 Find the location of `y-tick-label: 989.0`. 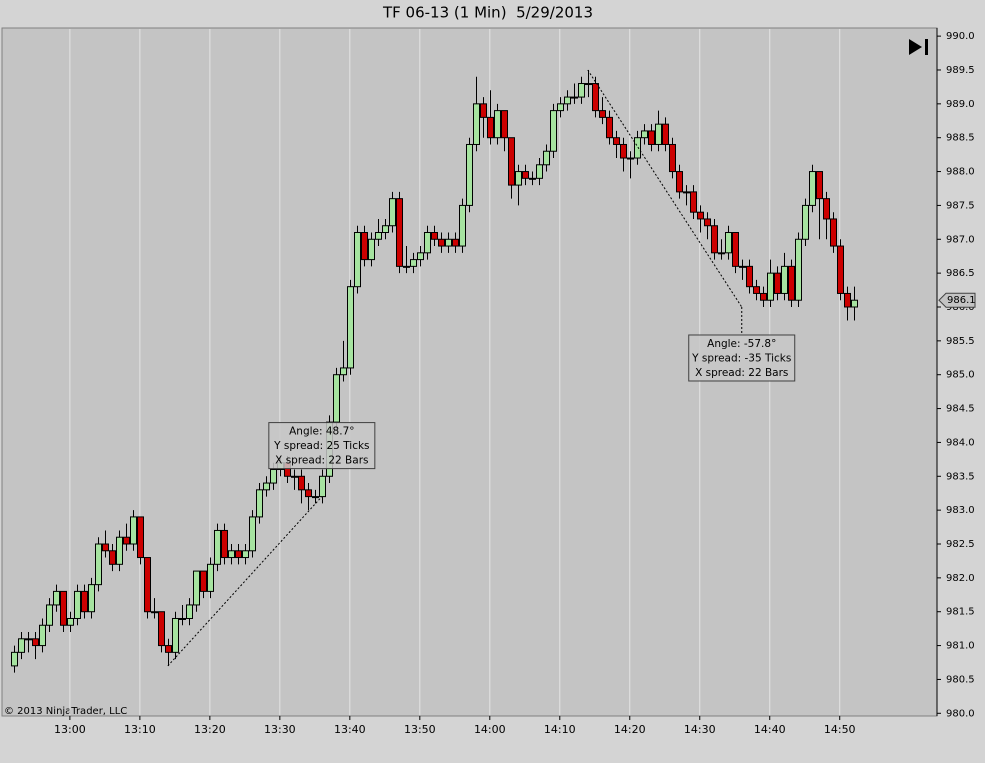

y-tick-label: 989.0 is located at coordinates (960, 104).